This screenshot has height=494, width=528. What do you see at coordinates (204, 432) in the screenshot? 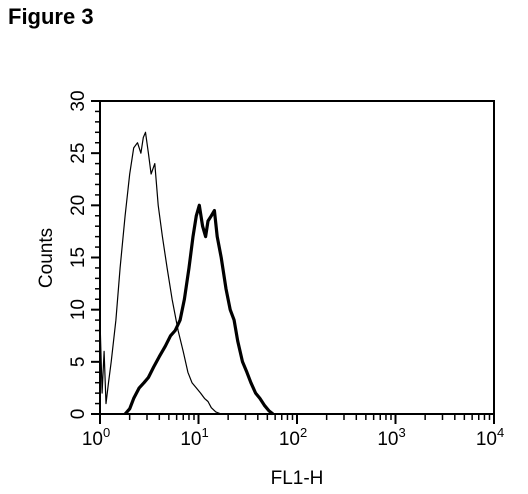
I see `x-tick-exponent: 1` at bounding box center [204, 432].